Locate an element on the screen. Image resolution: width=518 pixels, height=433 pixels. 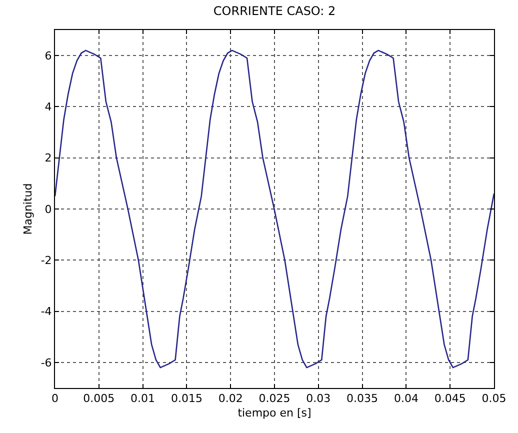
y-tick-label: 2 is located at coordinates (48, 158).